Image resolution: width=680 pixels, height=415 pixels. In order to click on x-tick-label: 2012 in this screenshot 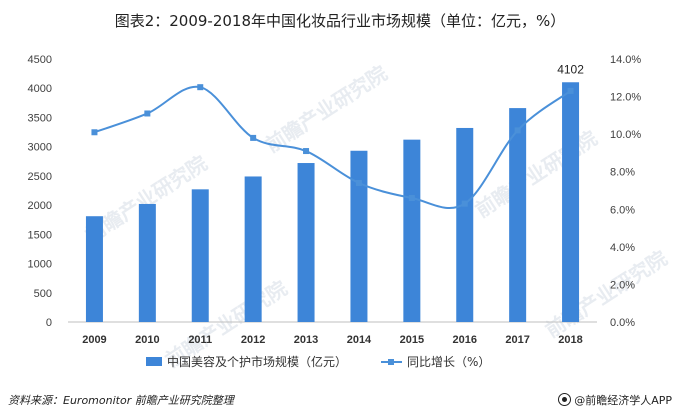, I will do `click(253, 340)`.